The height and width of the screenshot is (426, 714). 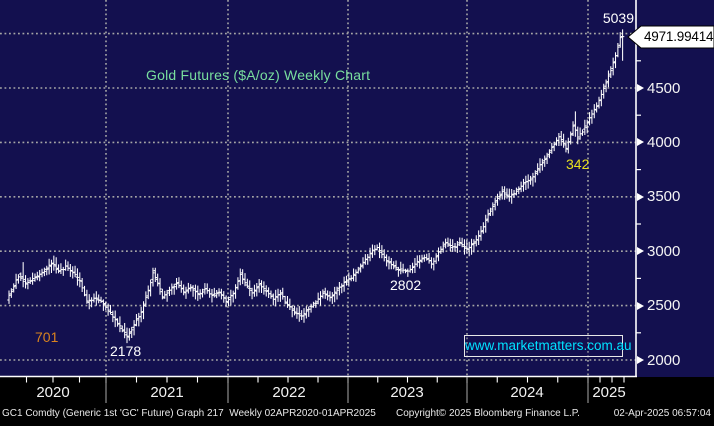 I want to click on x-axis-year-2024: 2024, so click(x=527, y=392).